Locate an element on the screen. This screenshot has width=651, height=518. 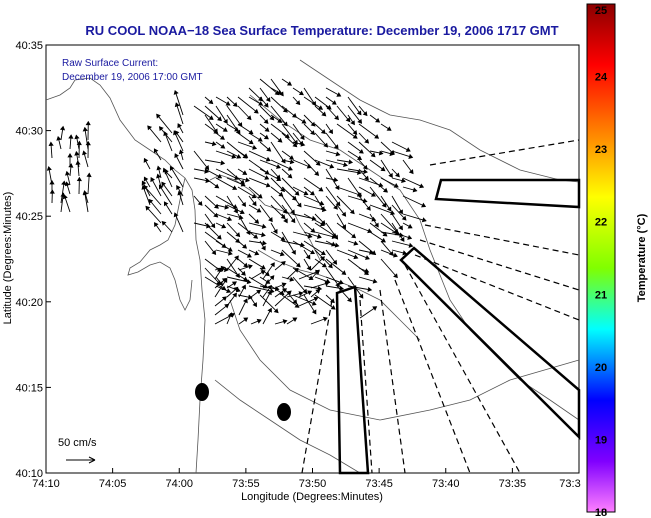
colorbar-tick-label: 22 is located at coordinates (601, 223).